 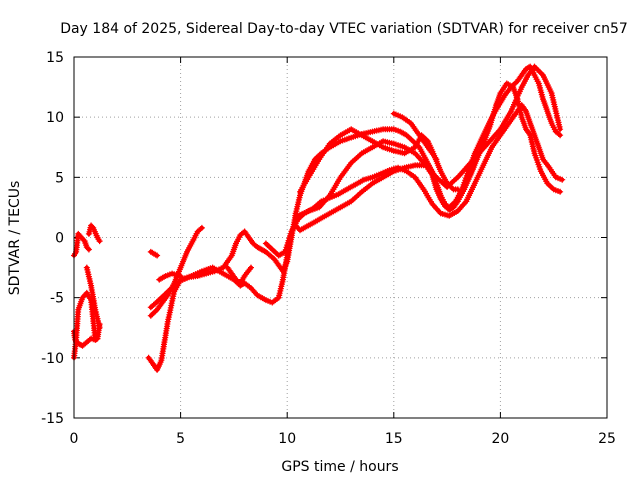 What do you see at coordinates (500, 439) in the screenshot?
I see `x-tick-label: 20` at bounding box center [500, 439].